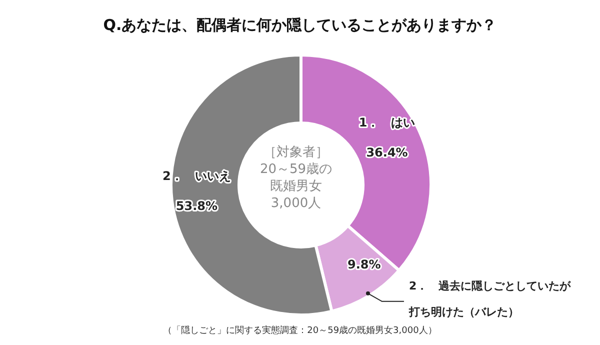  What do you see at coordinates (300, 25) in the screenshot?
I see `chart-title: Q.あなたは、配偶者に何か隠していることがありますか？` at bounding box center [300, 25].